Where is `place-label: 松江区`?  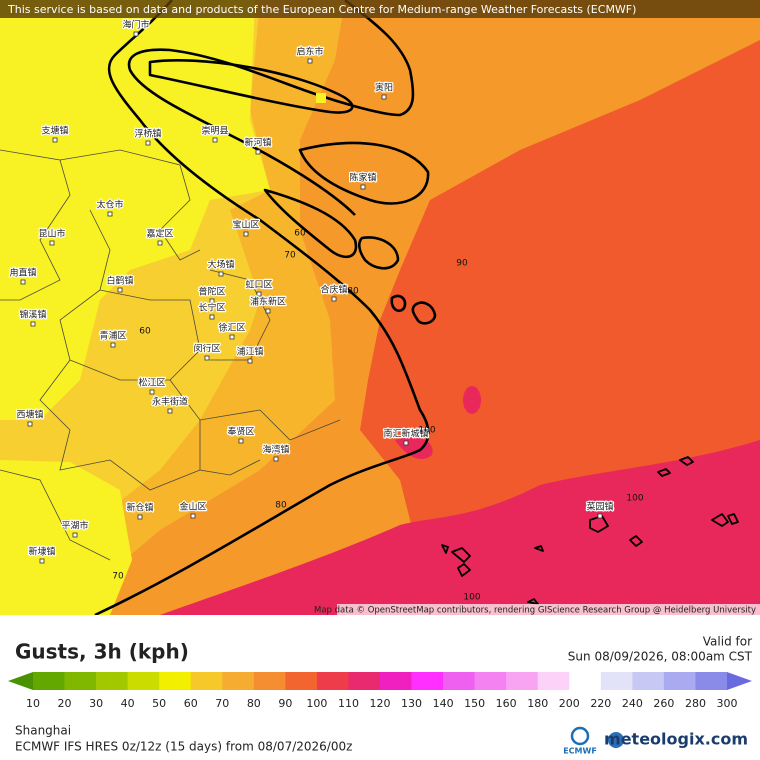 place-label: 松江区 is located at coordinates (151, 383).